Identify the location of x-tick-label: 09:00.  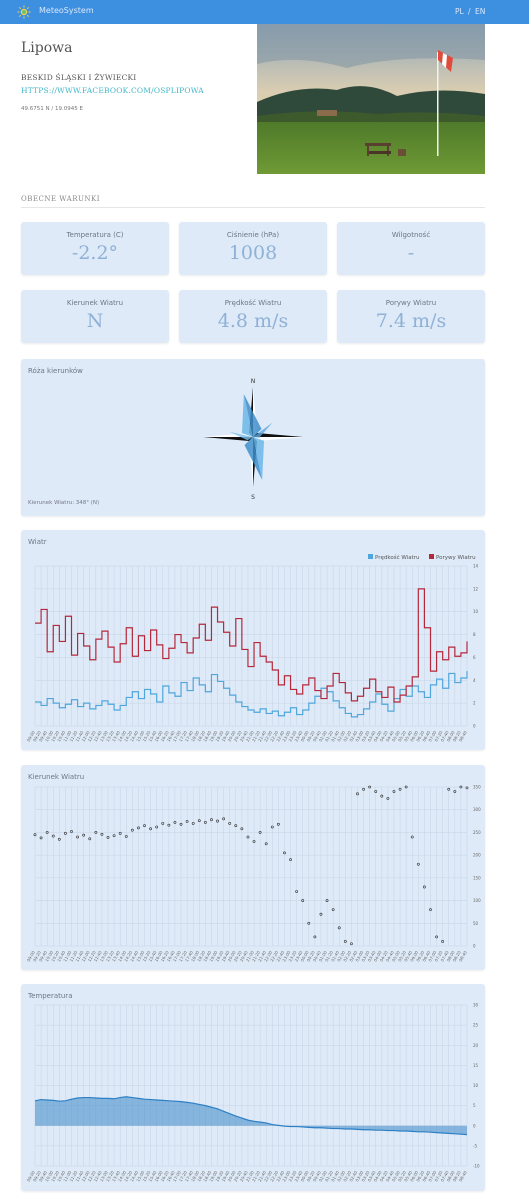
(31, 956).